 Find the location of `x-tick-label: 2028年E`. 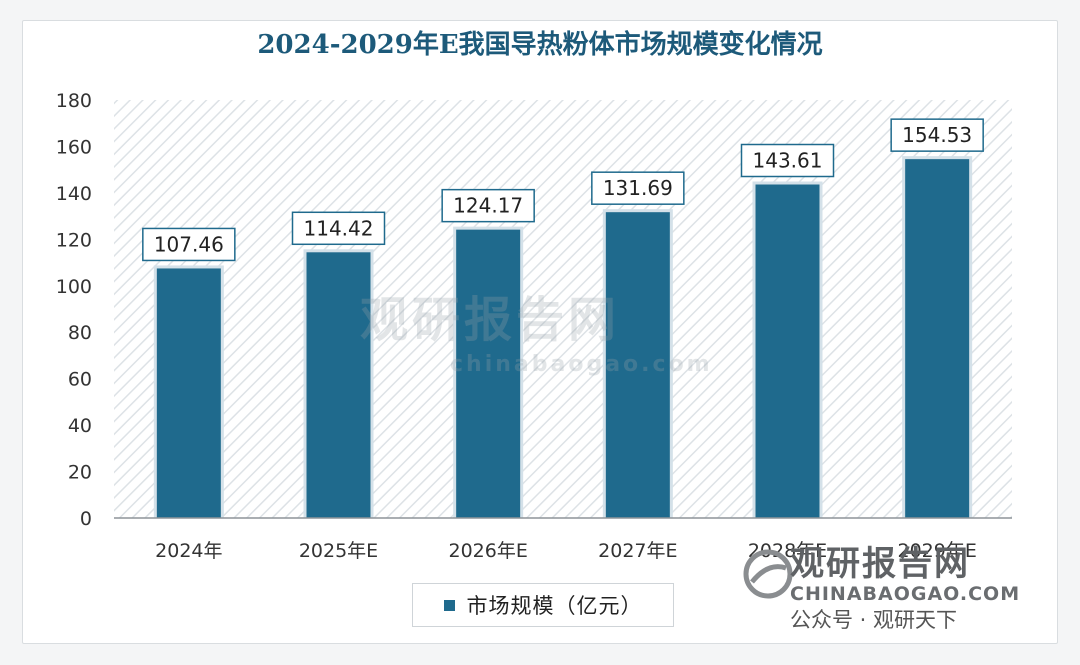

x-tick-label: 2028年E is located at coordinates (787, 551).